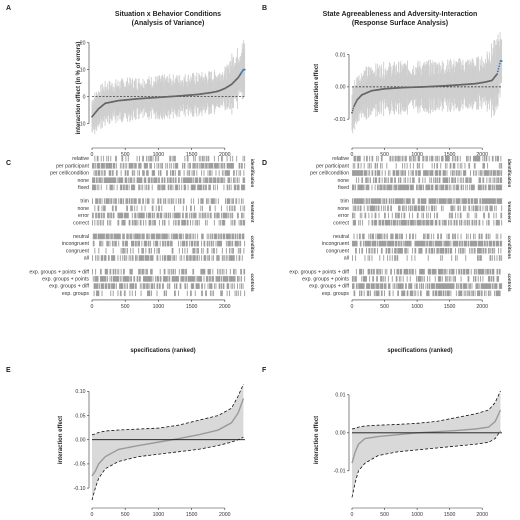 Image resolution: width=520 pixels, height=520 pixels. I want to click on panel-c-x-tick-label: 1500, so click(192, 307).